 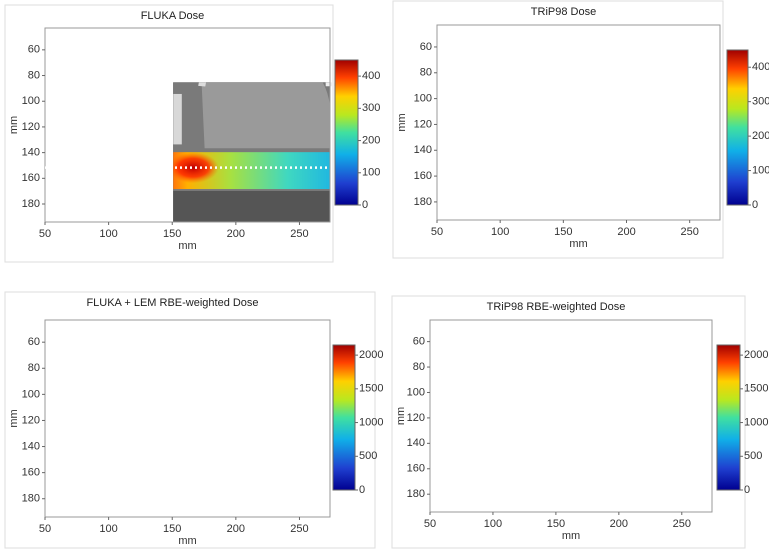 What do you see at coordinates (173, 16) in the screenshot?
I see `panel-title: FLUKA Dose` at bounding box center [173, 16].